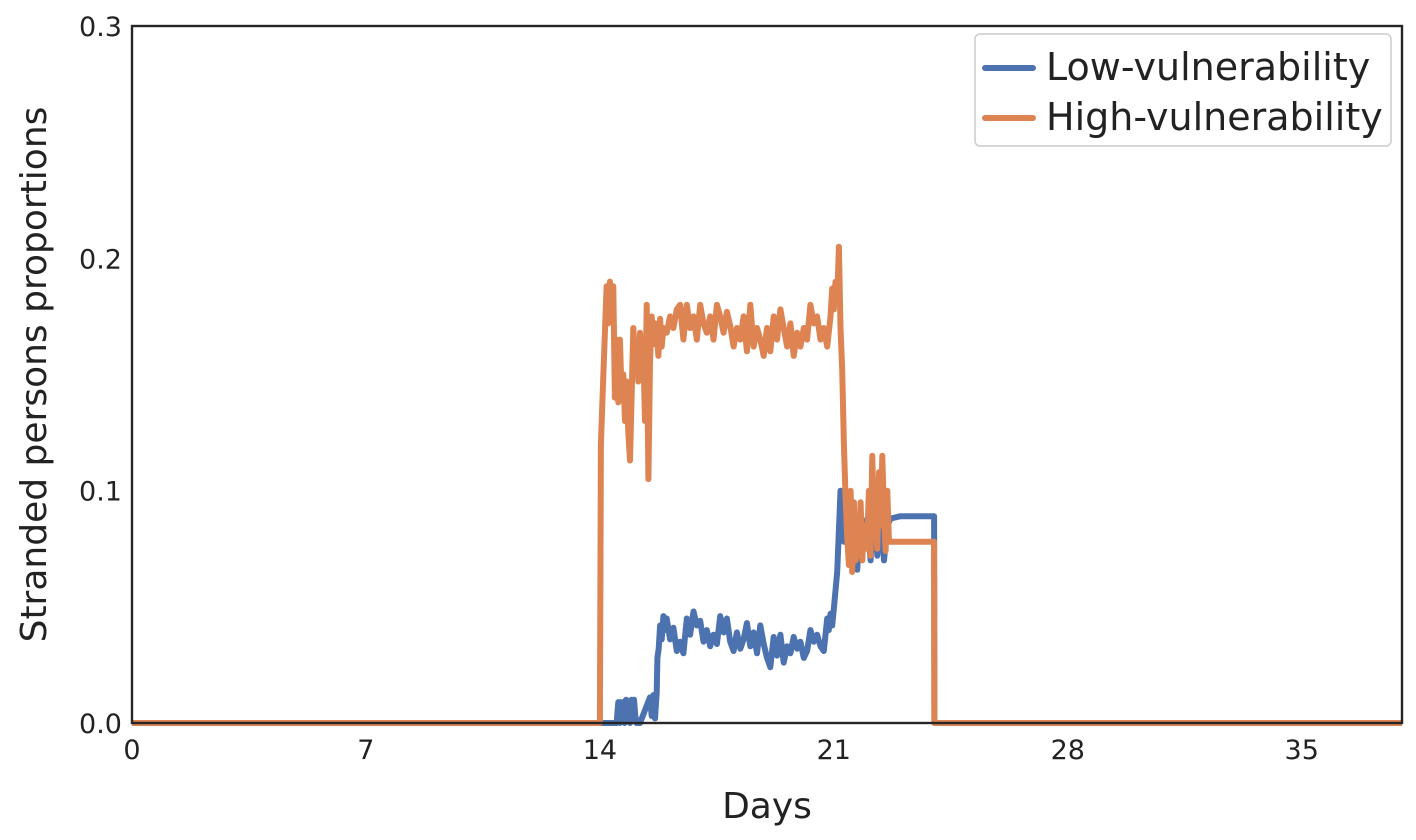 Image resolution: width=1416 pixels, height=840 pixels. I want to click on legend: Low-vulnerability High-vulnerability, so click(1183, 90).